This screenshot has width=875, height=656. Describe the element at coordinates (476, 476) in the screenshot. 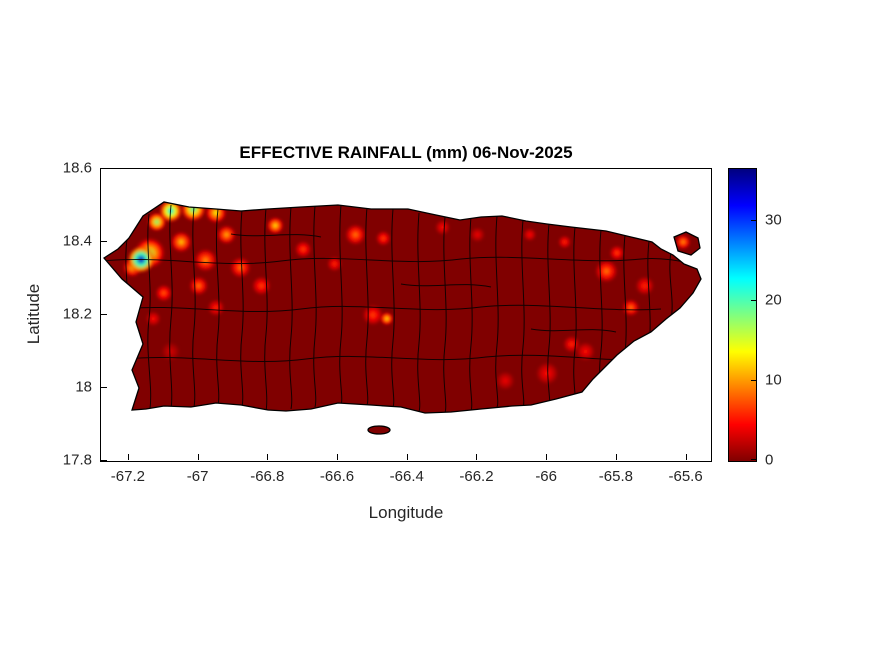

I see `x-tick-label: -66.2` at that location.